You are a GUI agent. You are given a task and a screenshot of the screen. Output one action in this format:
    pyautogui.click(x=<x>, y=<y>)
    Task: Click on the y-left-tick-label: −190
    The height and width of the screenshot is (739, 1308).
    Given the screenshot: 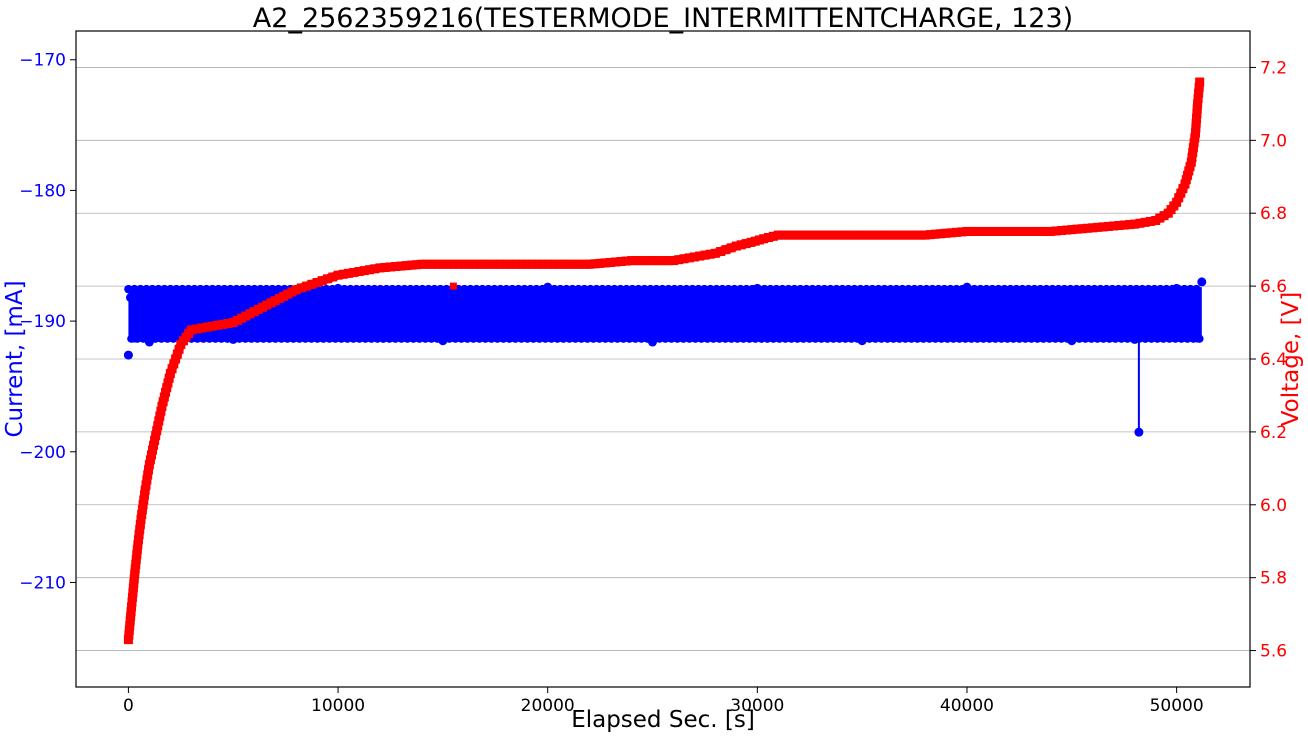 What is the action you would take?
    pyautogui.click(x=42, y=322)
    